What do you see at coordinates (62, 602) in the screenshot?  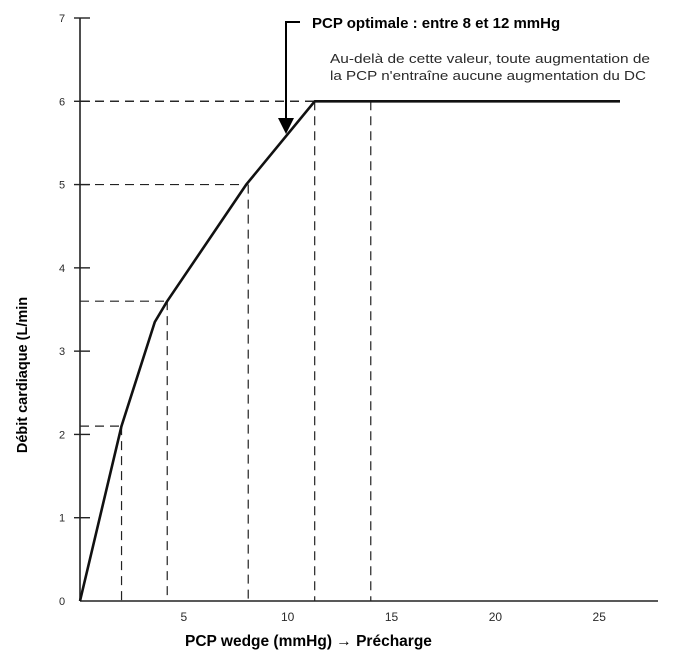 I see `y-tick-label: 0` at bounding box center [62, 602].